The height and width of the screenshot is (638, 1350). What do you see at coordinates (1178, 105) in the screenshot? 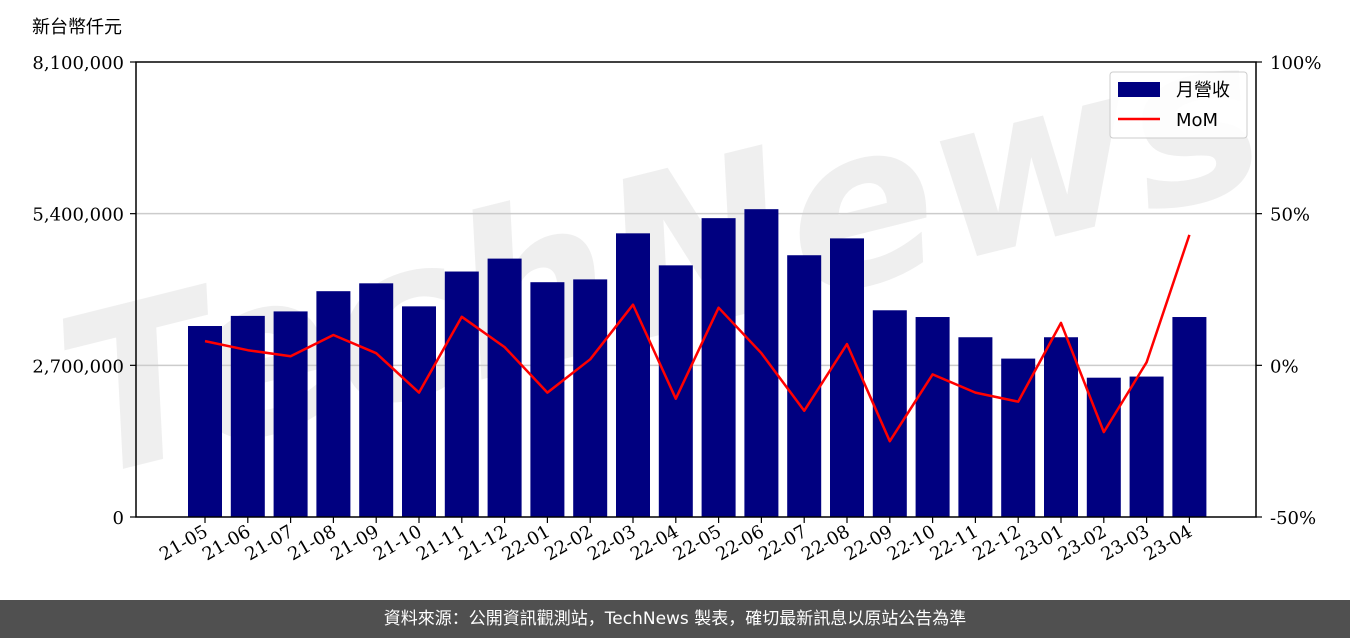
I see `legend: 月營收 MoM` at bounding box center [1178, 105].